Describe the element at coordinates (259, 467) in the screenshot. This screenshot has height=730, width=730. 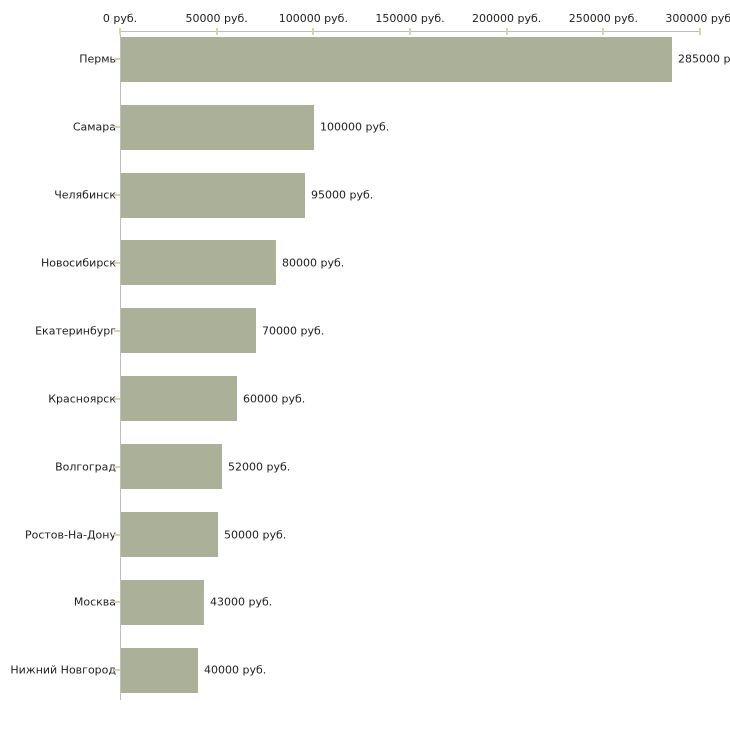
I see `value-label: 52000 руб.` at that location.